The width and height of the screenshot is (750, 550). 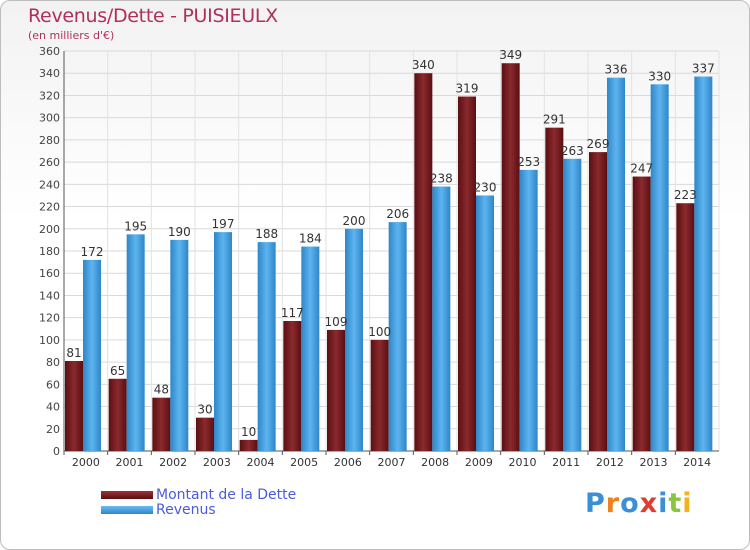 What do you see at coordinates (354, 221) in the screenshot?
I see `data-label-revenus: 200` at bounding box center [354, 221].